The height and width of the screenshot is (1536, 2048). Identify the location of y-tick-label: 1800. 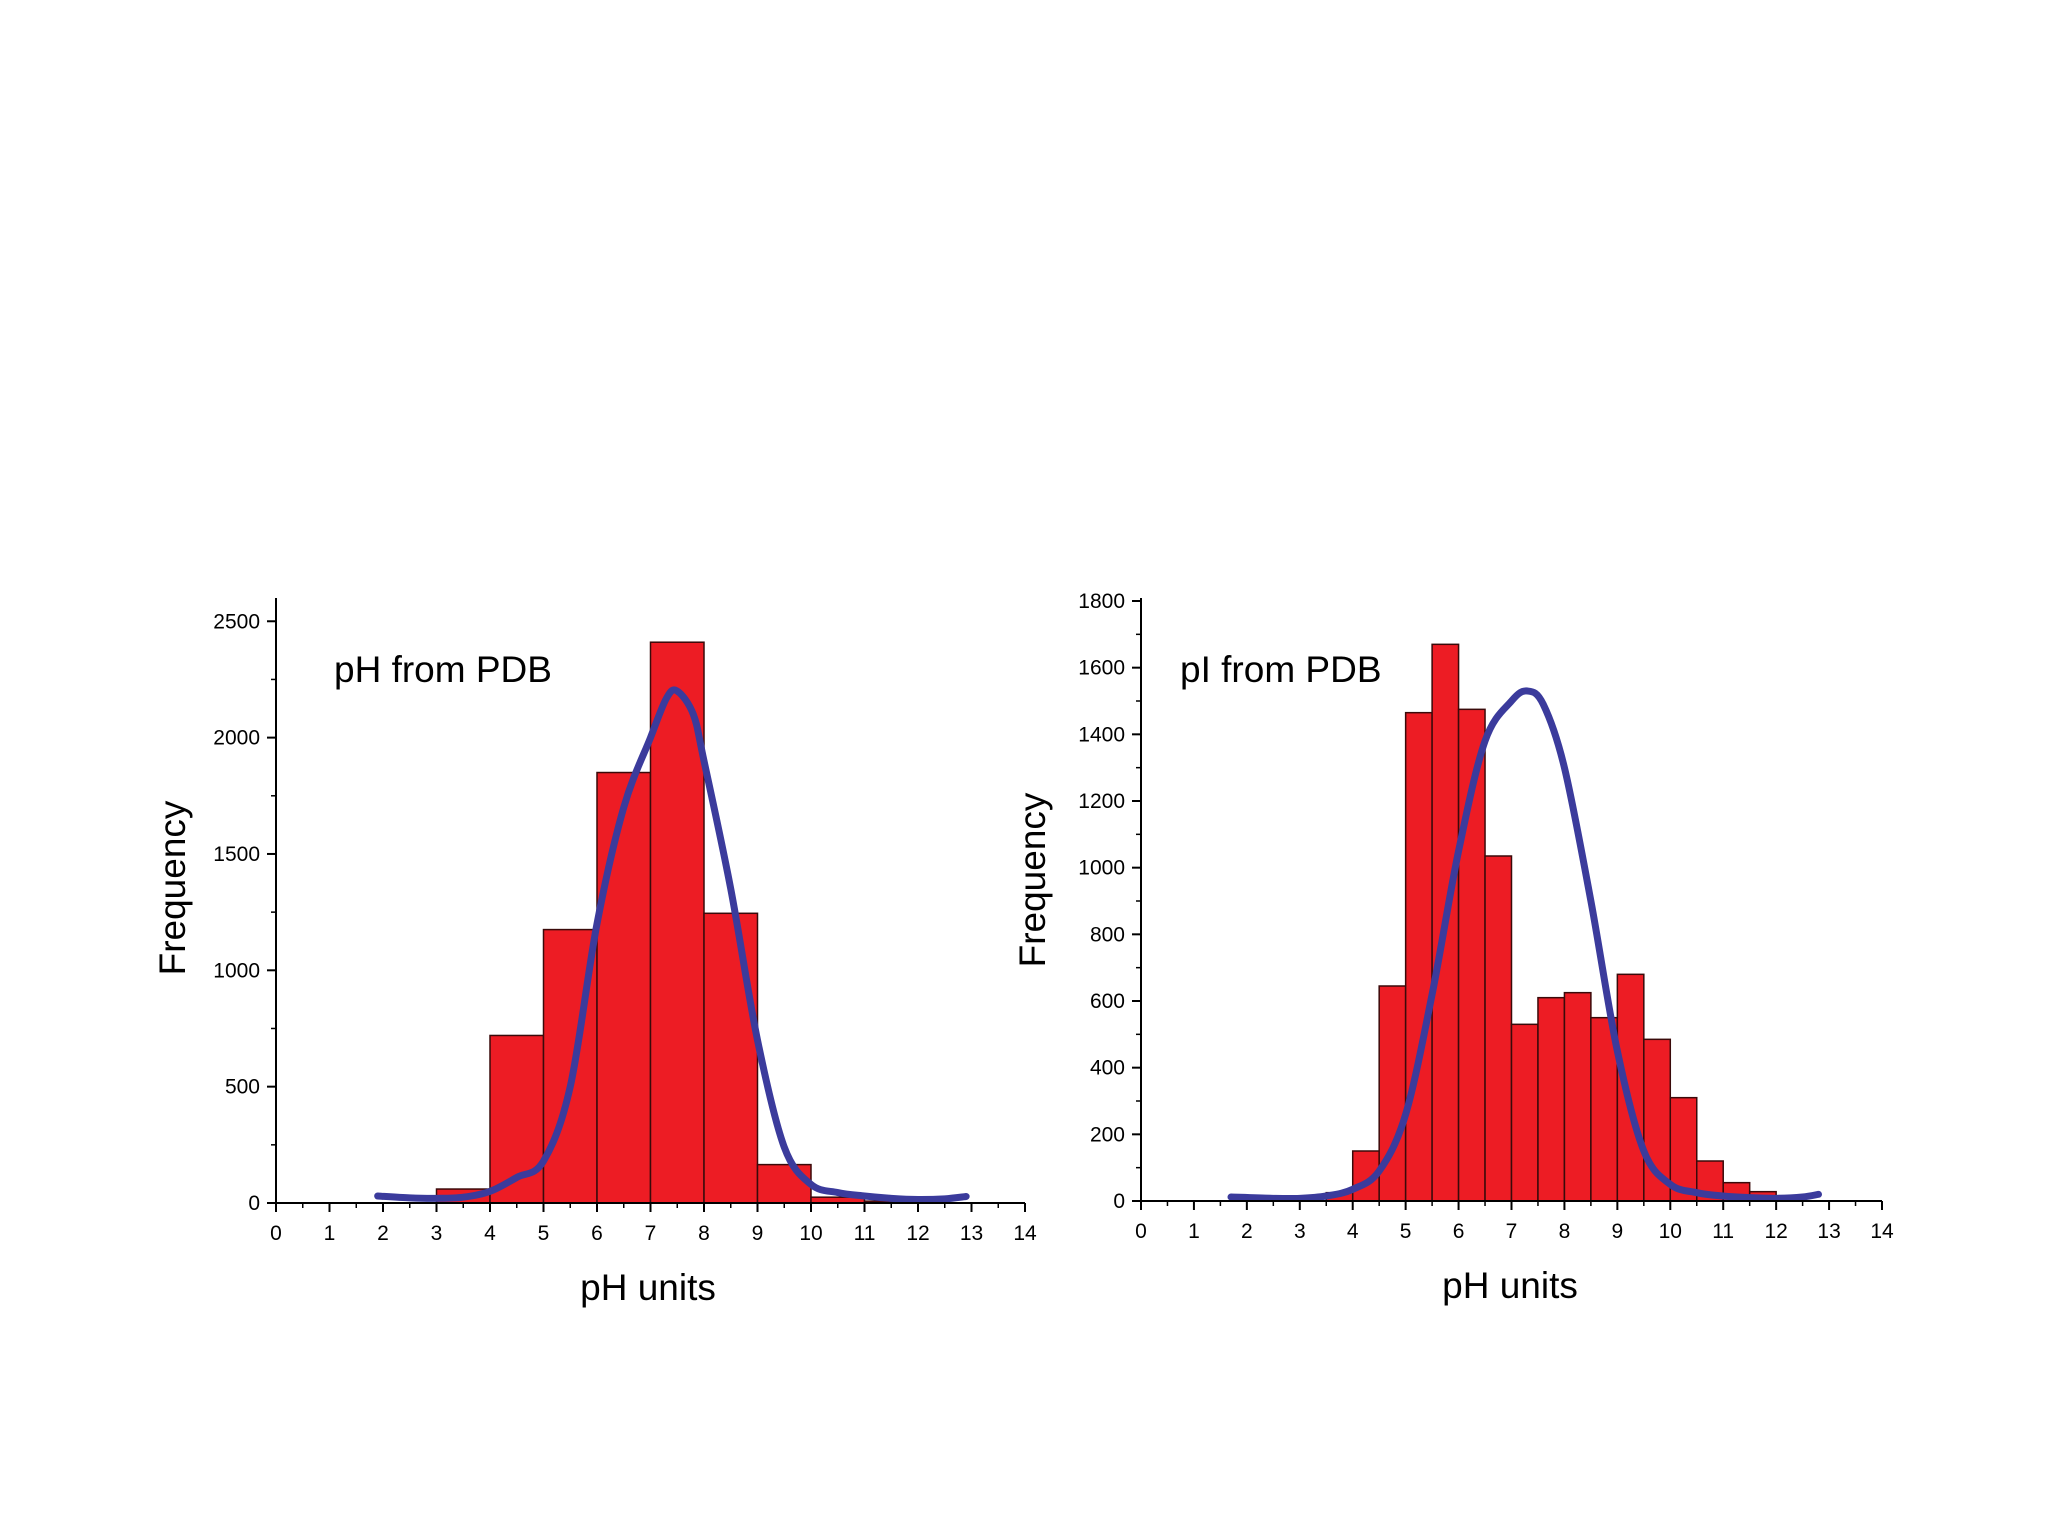
(1101, 601).